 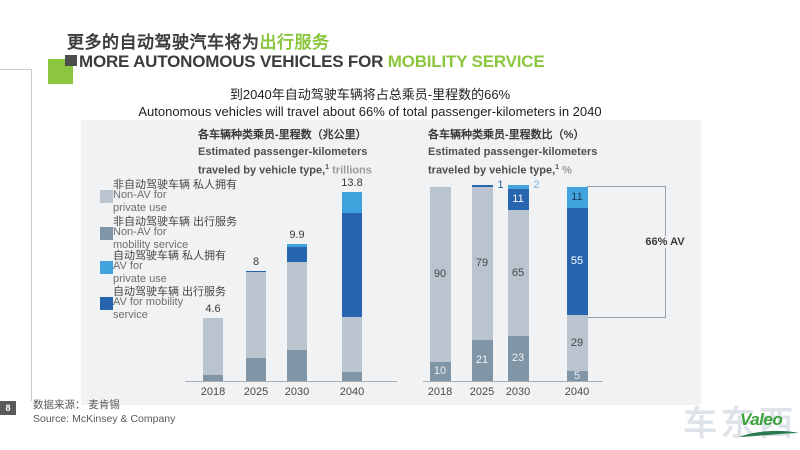 I want to click on segment-value-label-outside: 2, so click(x=536, y=185).